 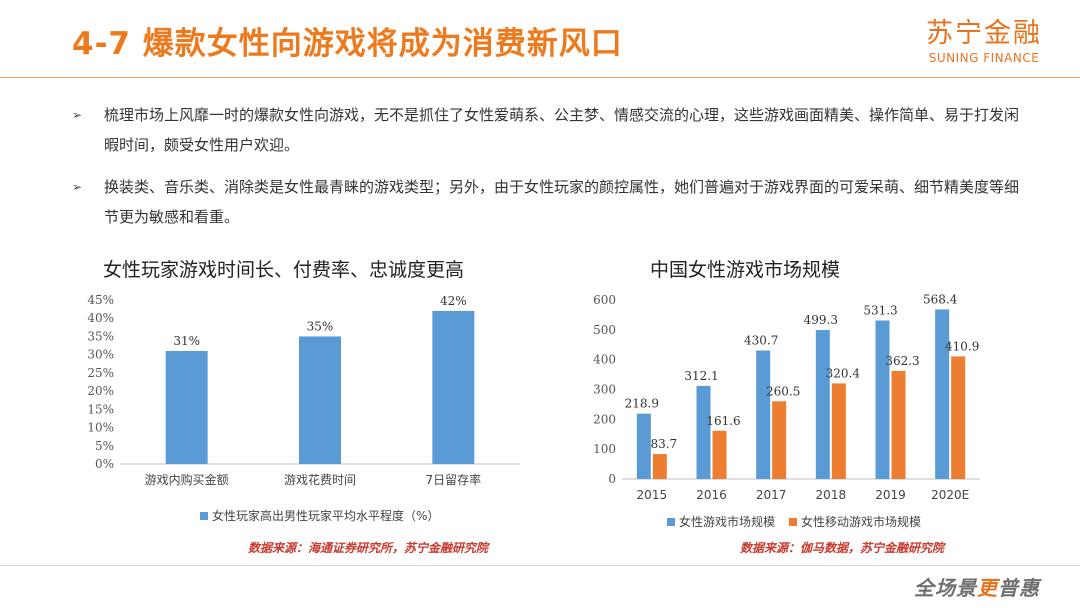 What do you see at coordinates (843, 373) in the screenshot?
I see `data-label: 320.4` at bounding box center [843, 373].